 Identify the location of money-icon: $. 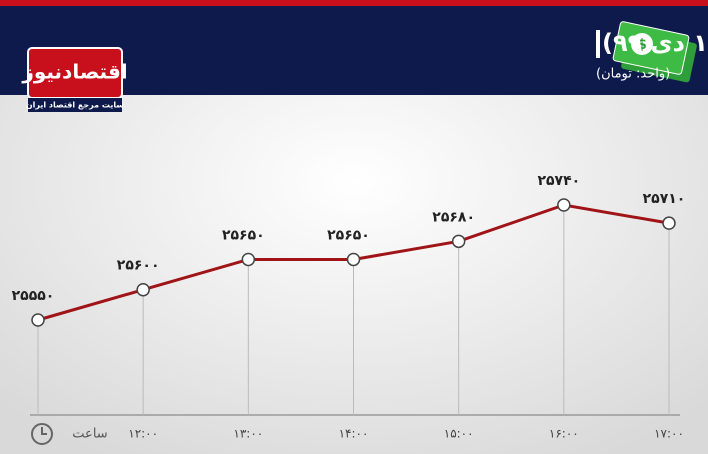
(654, 52).